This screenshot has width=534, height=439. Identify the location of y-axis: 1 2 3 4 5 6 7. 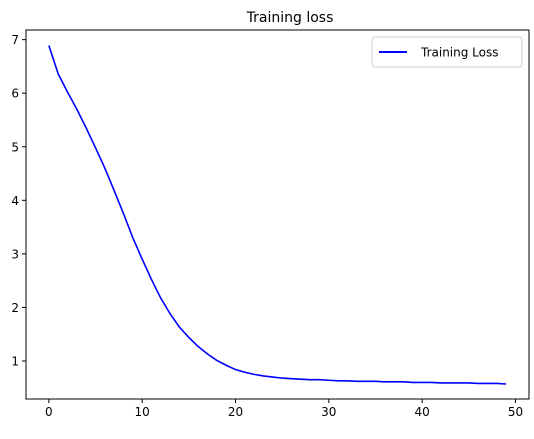
(18, 200).